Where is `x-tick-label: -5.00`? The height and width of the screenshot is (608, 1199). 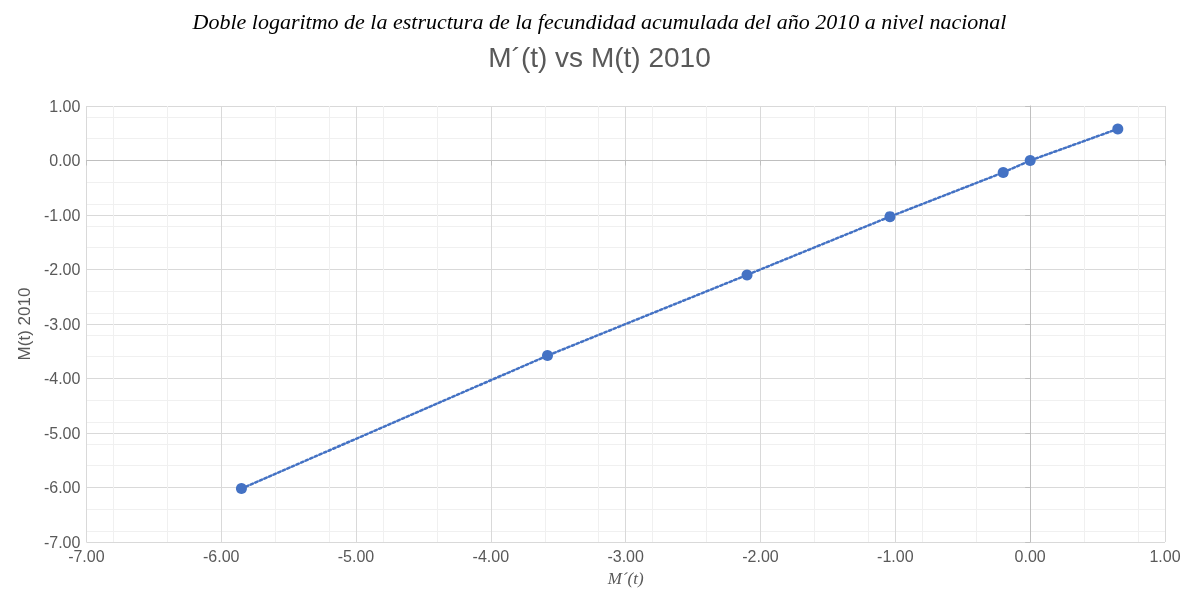
x-tick-label: -5.00 is located at coordinates (356, 556).